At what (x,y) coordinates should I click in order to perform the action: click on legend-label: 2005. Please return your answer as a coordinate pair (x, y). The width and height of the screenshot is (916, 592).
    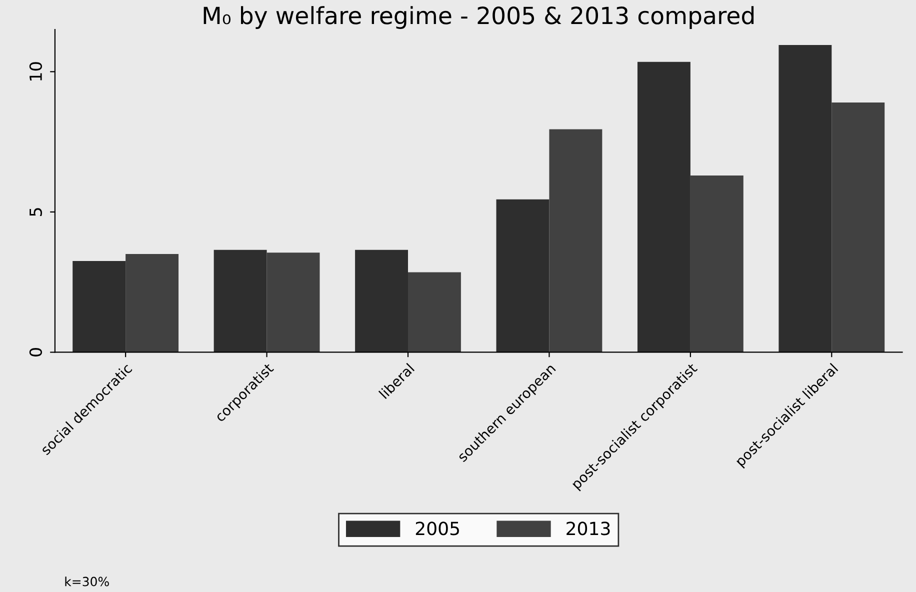
    Looking at the image, I should click on (437, 529).